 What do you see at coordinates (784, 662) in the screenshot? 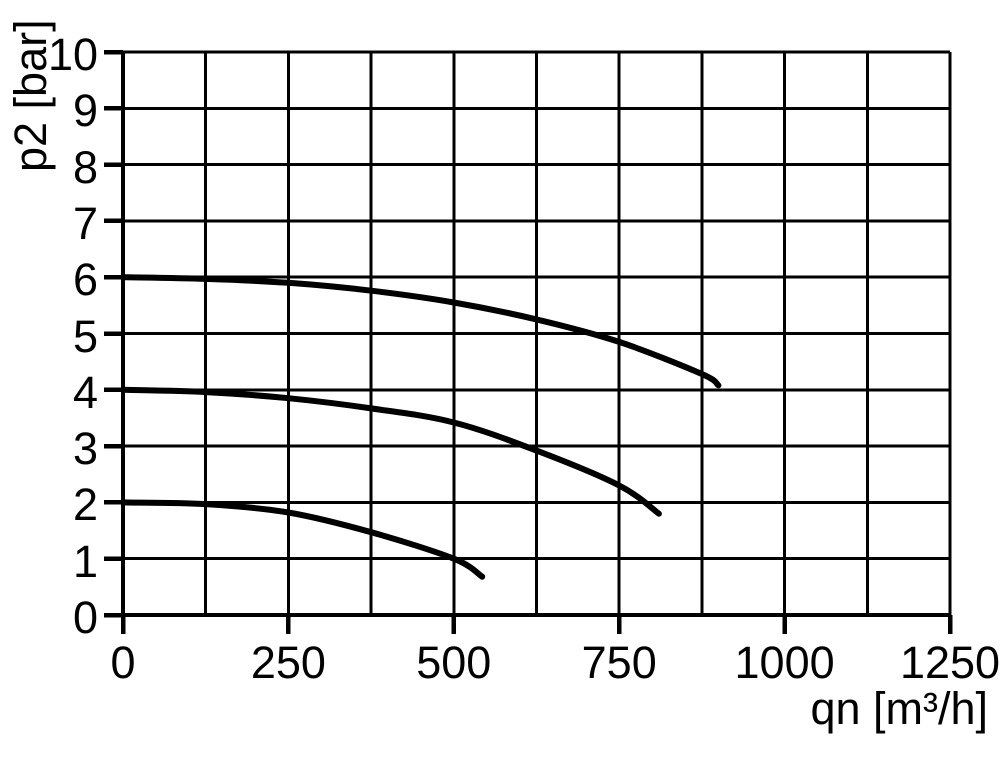
I see `x-tick-label: 1000` at bounding box center [784, 662].